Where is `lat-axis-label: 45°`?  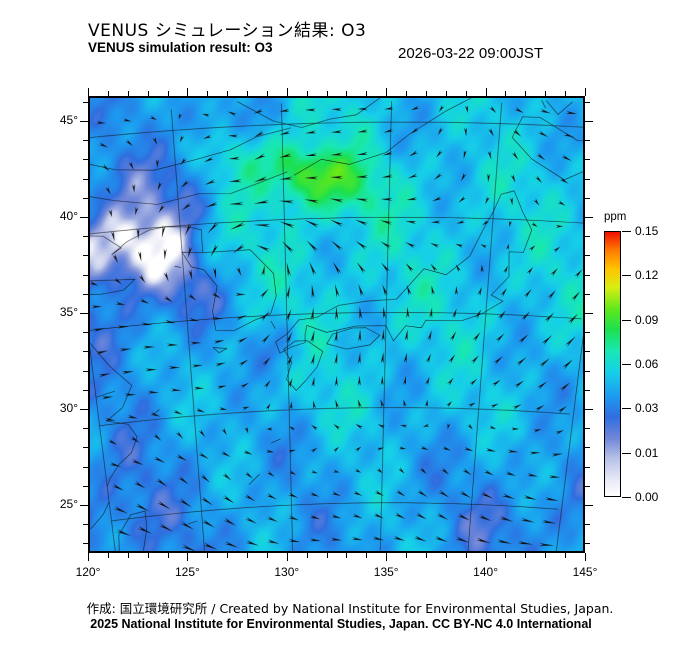 lat-axis-label: 45° is located at coordinates (68, 119).